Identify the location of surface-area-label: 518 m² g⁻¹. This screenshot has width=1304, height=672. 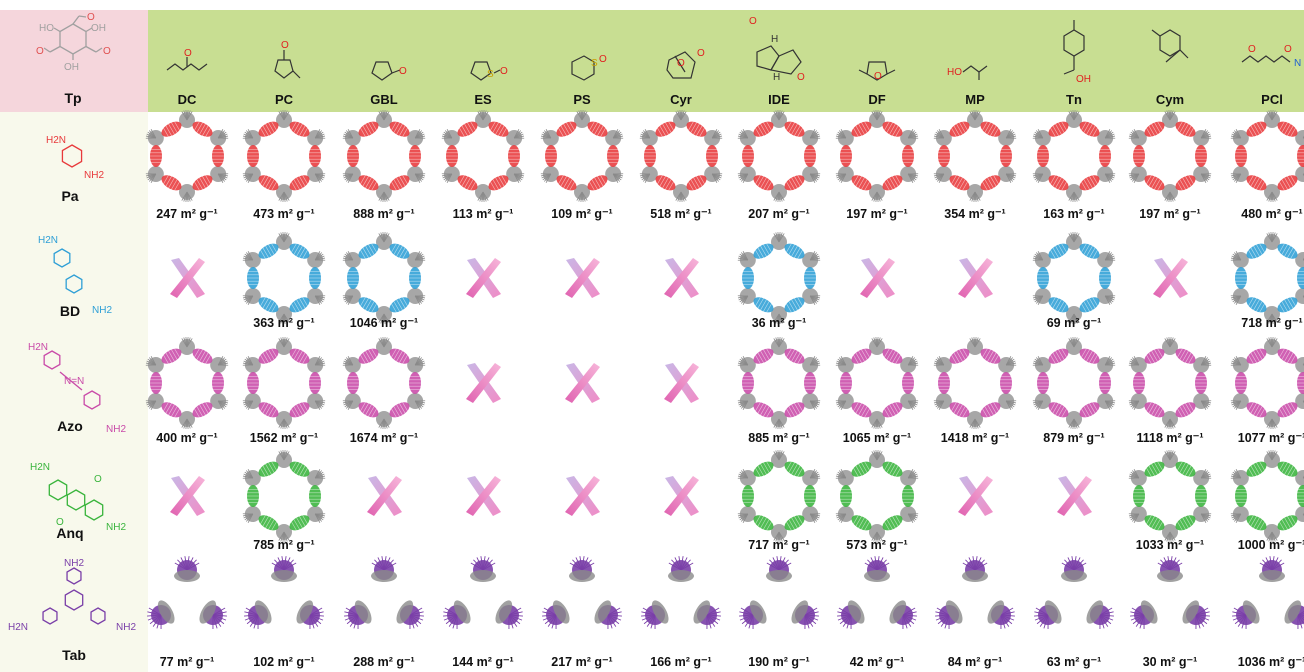
(680, 214).